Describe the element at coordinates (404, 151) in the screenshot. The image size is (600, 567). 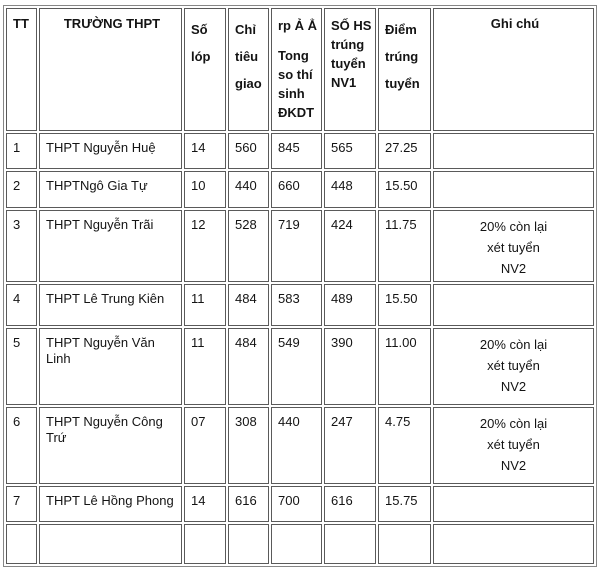
I see `cell-diem: 27.25` at that location.